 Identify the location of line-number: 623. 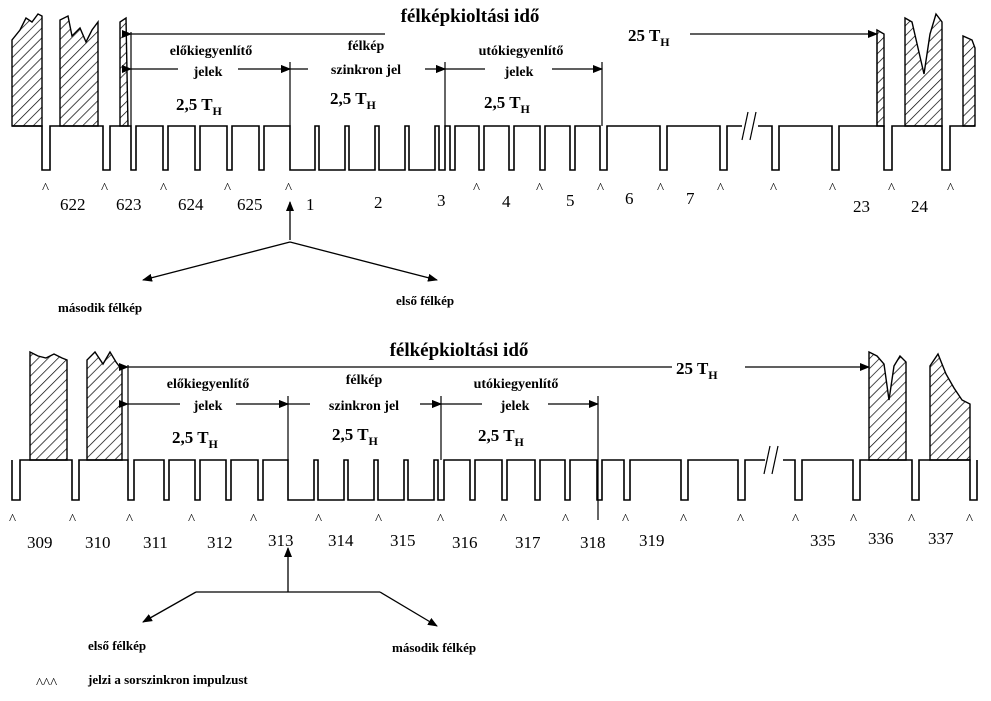
(129, 204).